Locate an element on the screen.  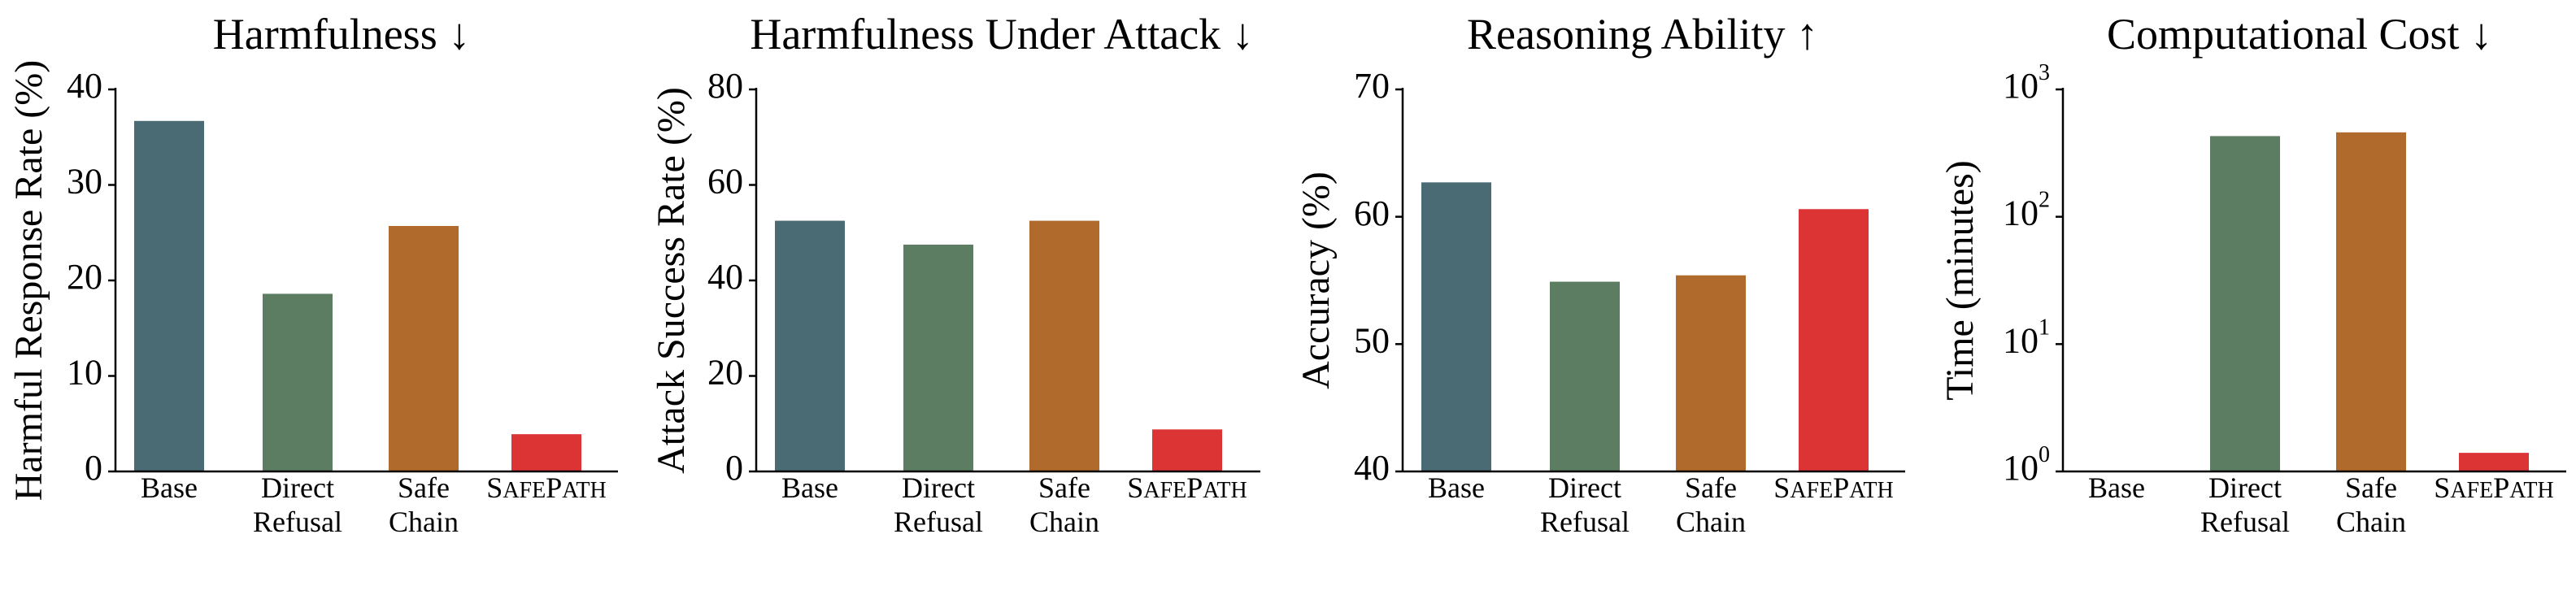
y-tick-label: 80 is located at coordinates (725, 86).